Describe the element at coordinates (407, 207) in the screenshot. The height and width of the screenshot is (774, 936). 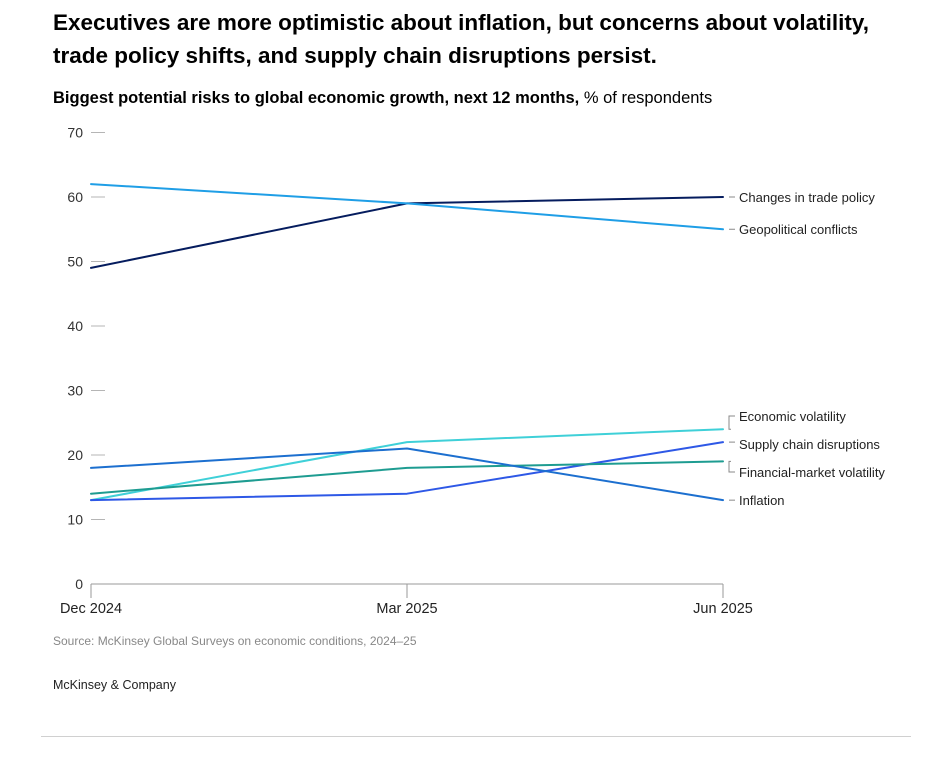
I see `series-line-geopolitical-conflicts` at that location.